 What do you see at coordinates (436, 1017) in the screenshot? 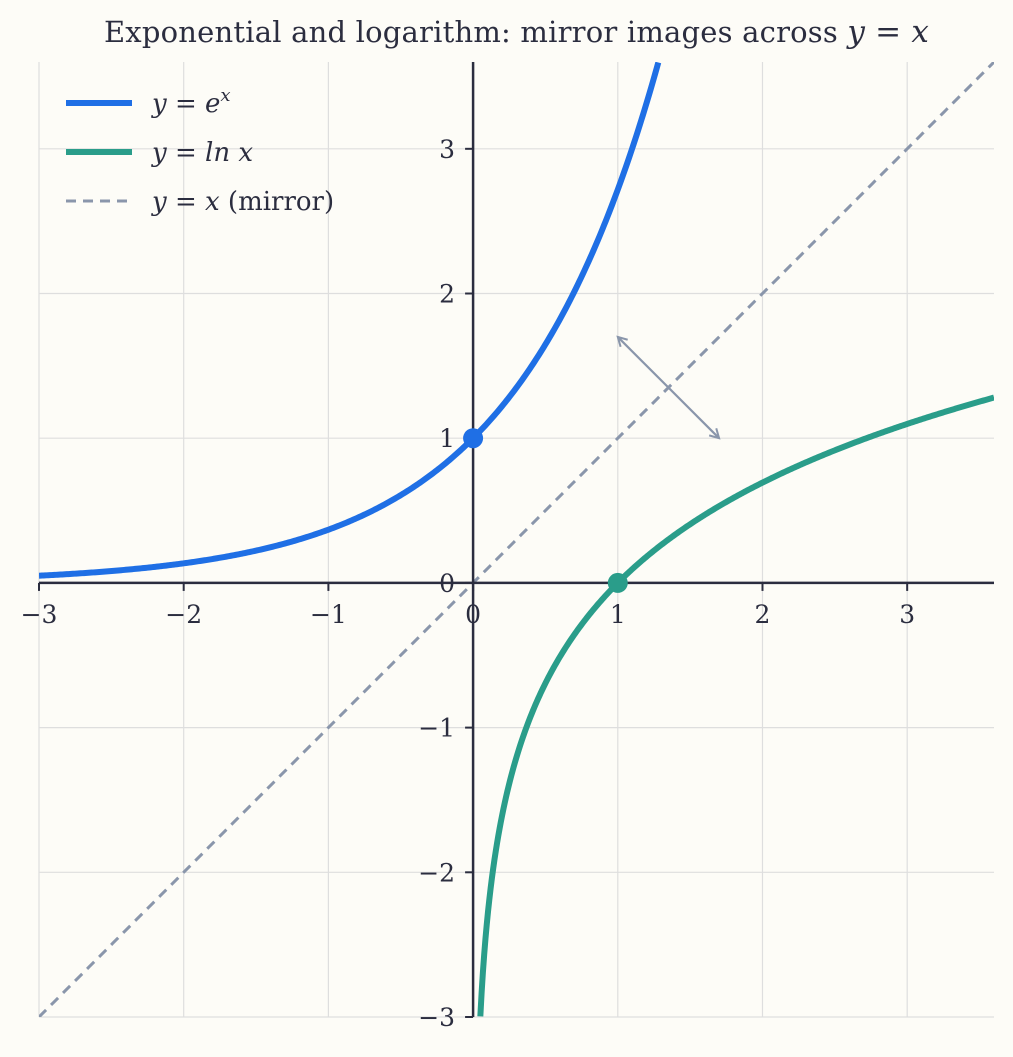
I see `y-tick-label: −3` at bounding box center [436, 1017].